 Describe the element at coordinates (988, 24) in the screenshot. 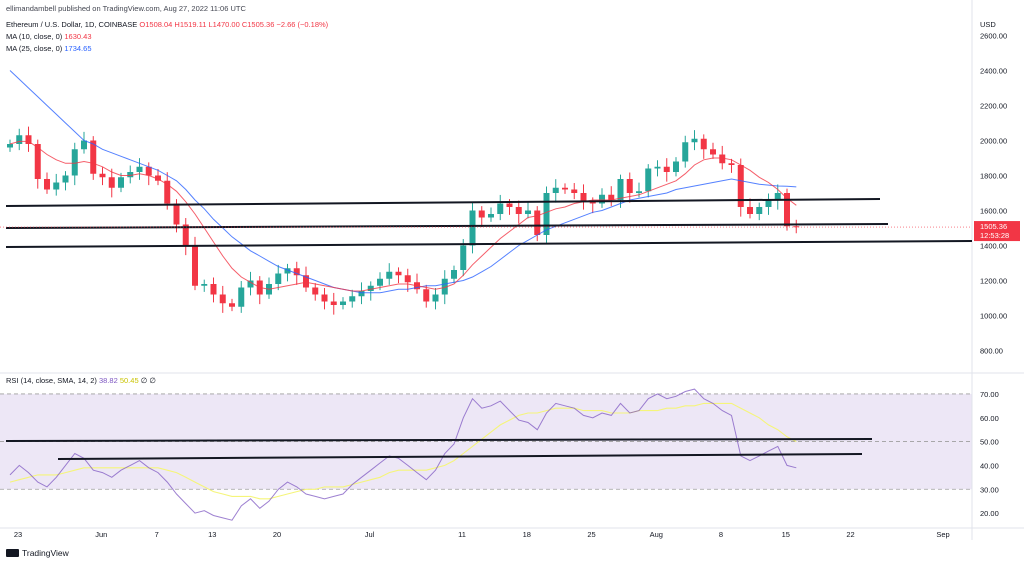

I see `currency-label: USD` at that location.